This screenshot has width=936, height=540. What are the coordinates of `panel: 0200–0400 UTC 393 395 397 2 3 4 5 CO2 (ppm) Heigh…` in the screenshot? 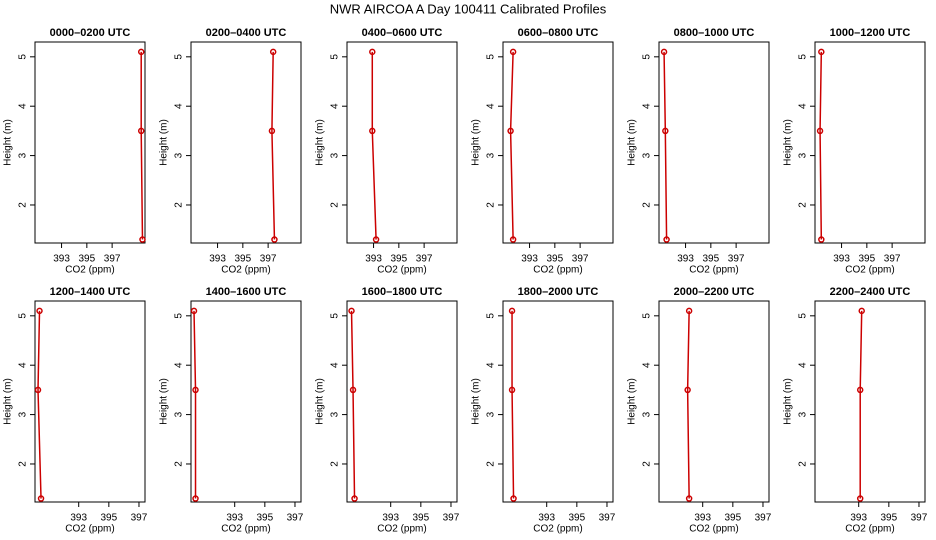 It's located at (230, 151).